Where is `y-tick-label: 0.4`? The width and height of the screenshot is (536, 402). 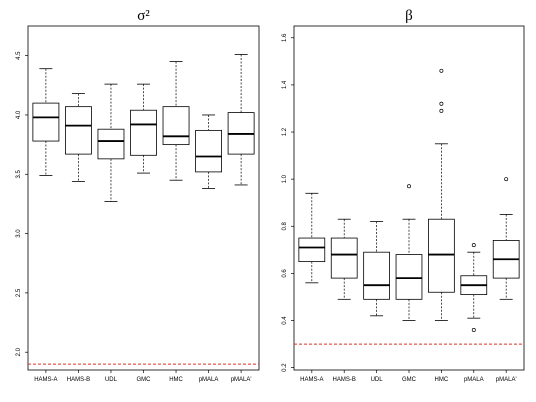 y-tick-label: 0.4 is located at coordinates (285, 320).